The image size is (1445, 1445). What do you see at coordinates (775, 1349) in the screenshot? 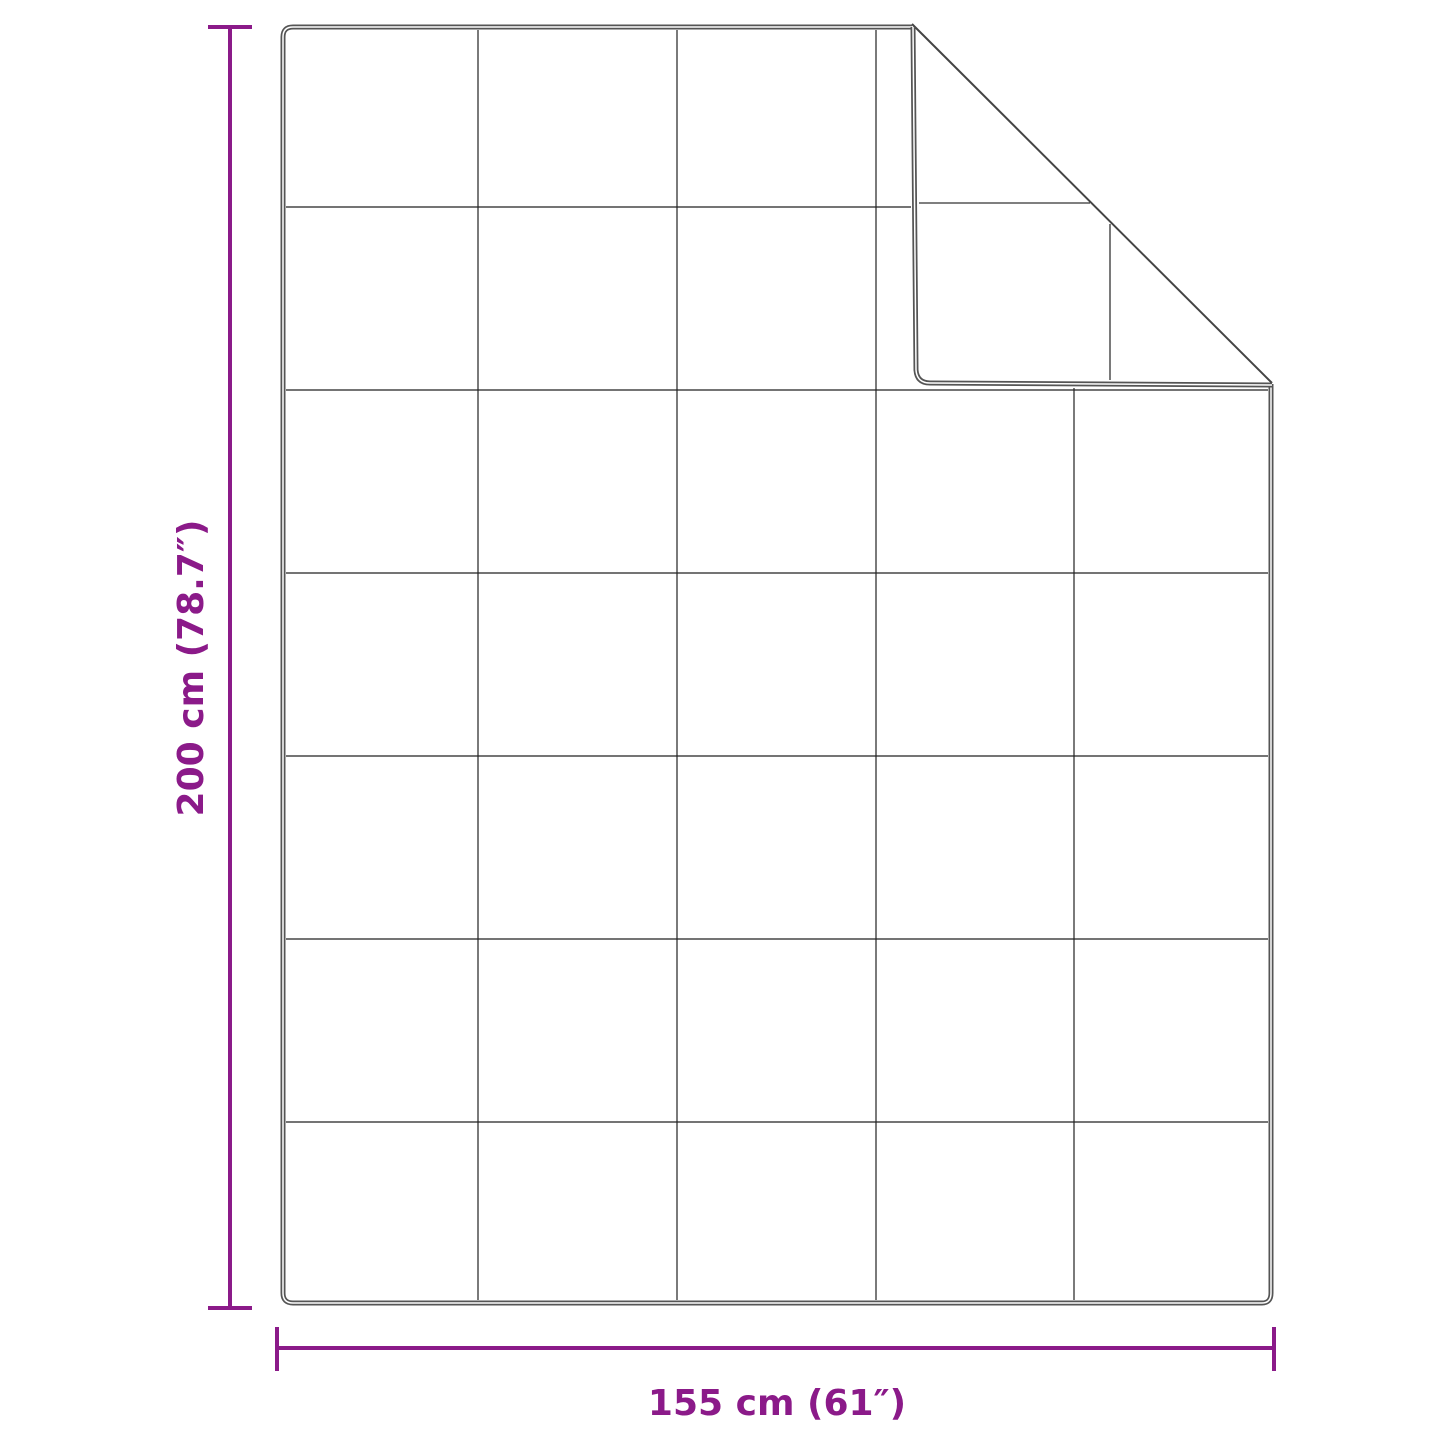
I see `width-dimension-line` at bounding box center [775, 1349].